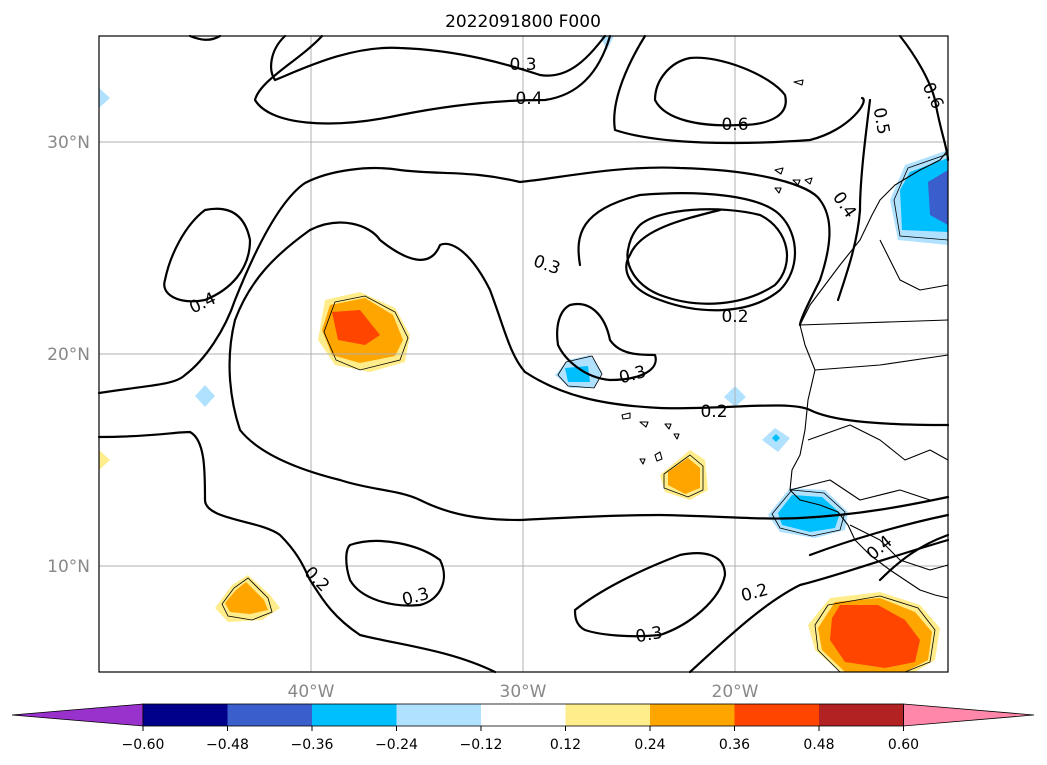 The width and height of the screenshot is (1047, 765). Describe the element at coordinates (312, 745) in the screenshot. I see `colorbar-tick-label: −0.36` at that location.